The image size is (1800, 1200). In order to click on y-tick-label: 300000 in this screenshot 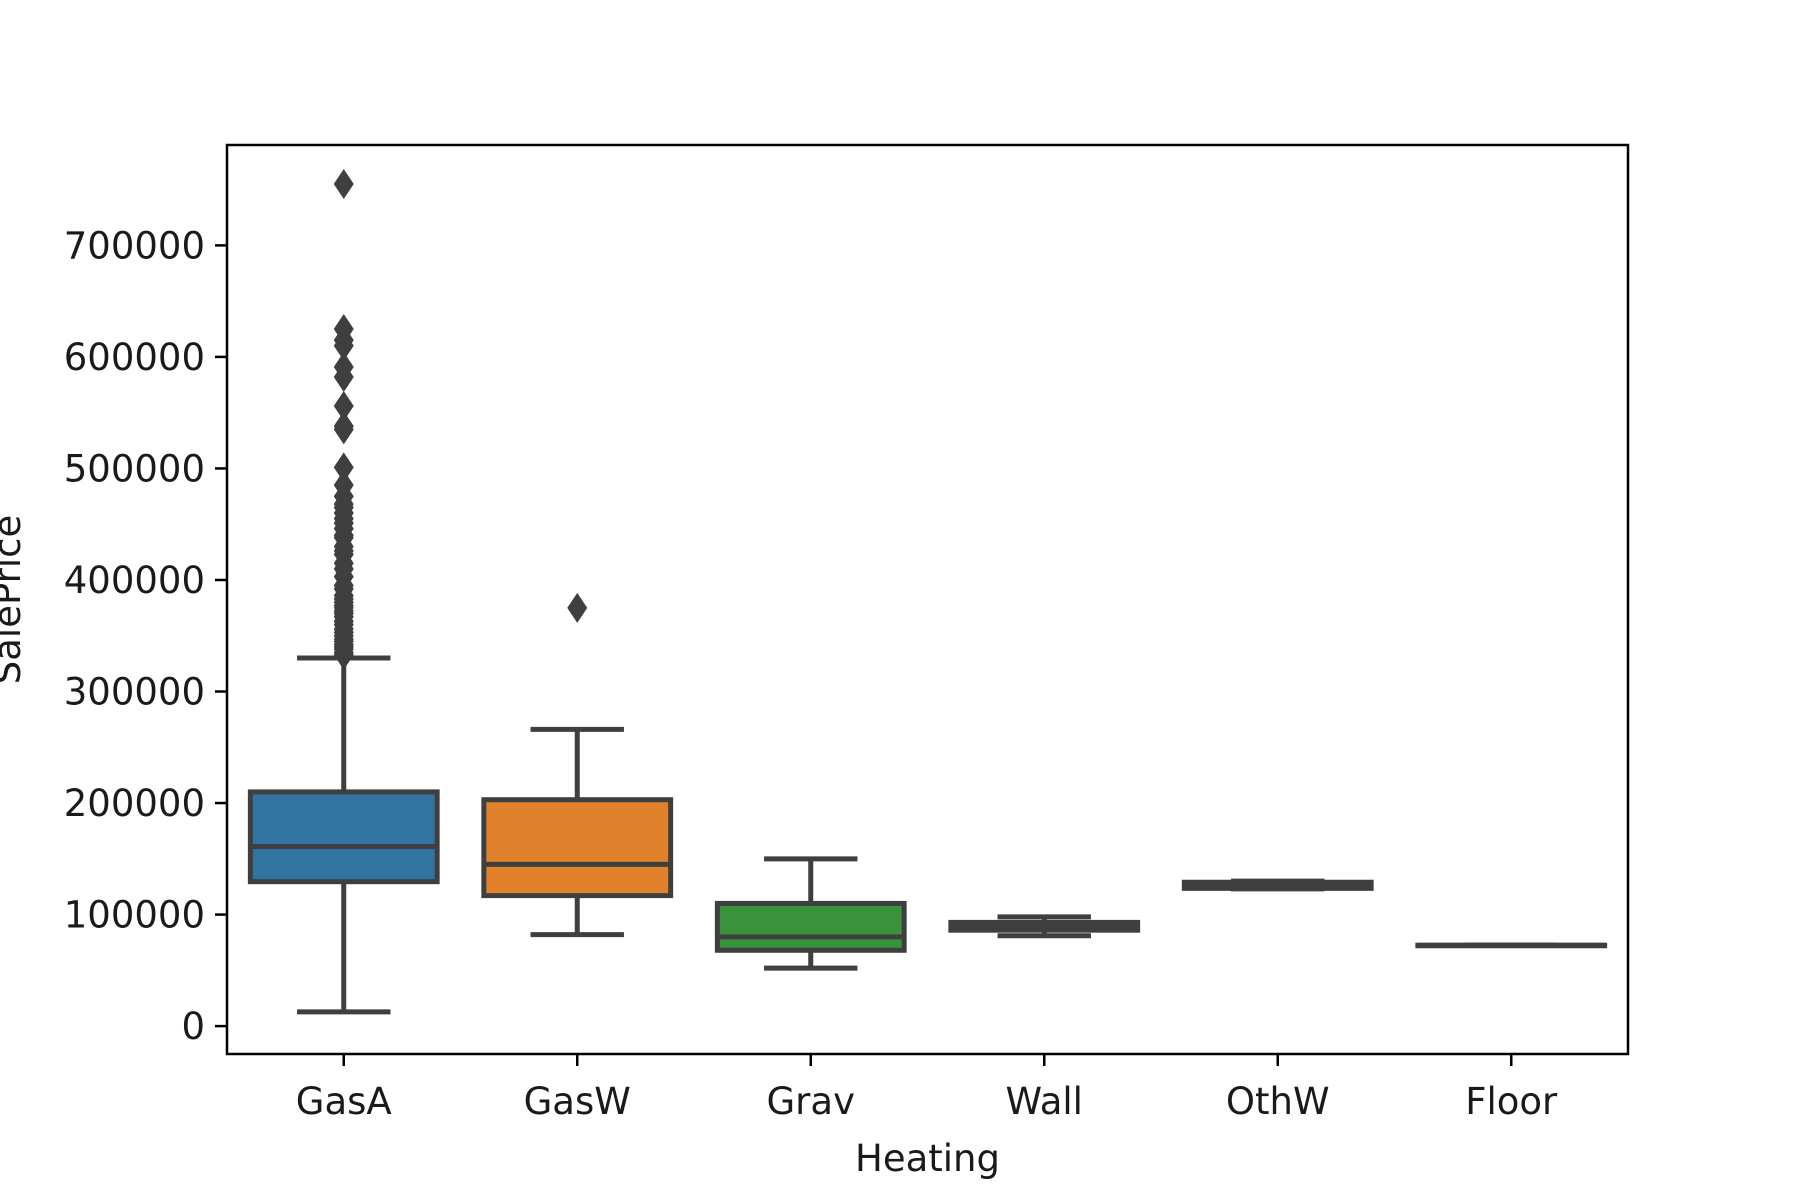, I will do `click(134, 692)`.